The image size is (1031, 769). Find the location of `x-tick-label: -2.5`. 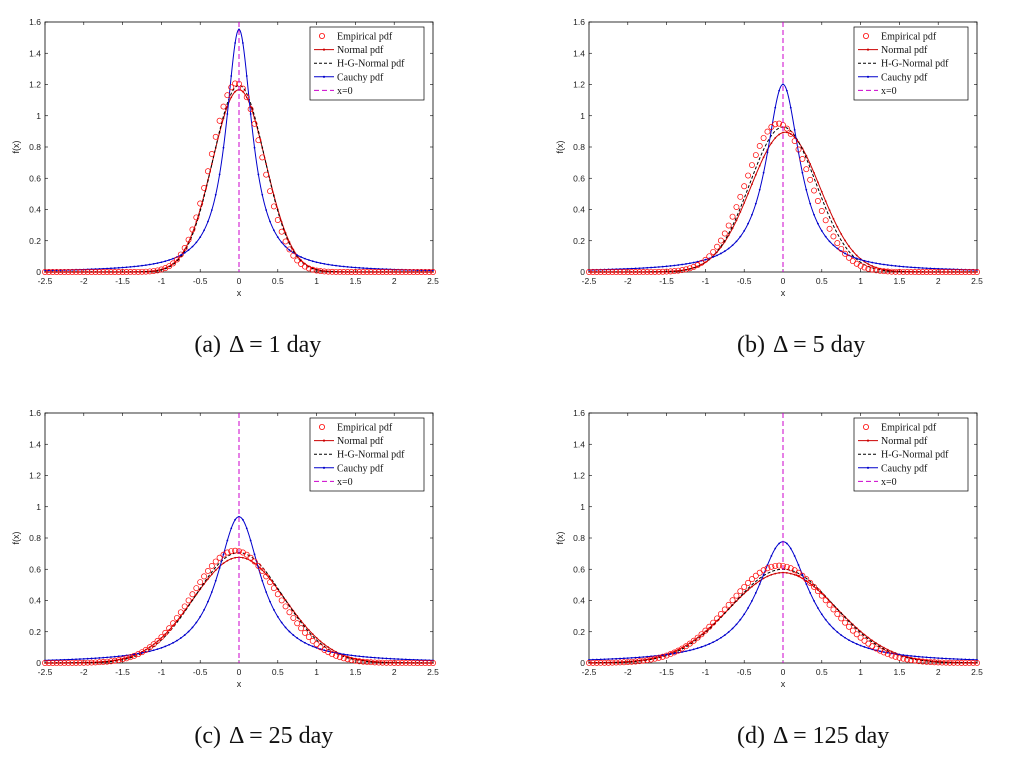

x-tick-label: -2.5 is located at coordinates (589, 281).